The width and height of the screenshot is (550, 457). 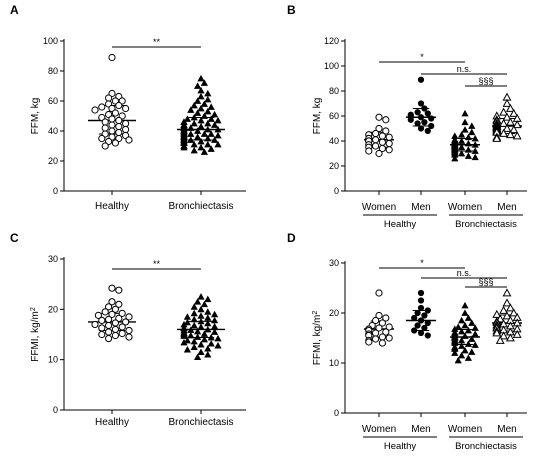 What do you see at coordinates (334, 116) in the screenshot?
I see `y-tick-label: 60` at bounding box center [334, 116].